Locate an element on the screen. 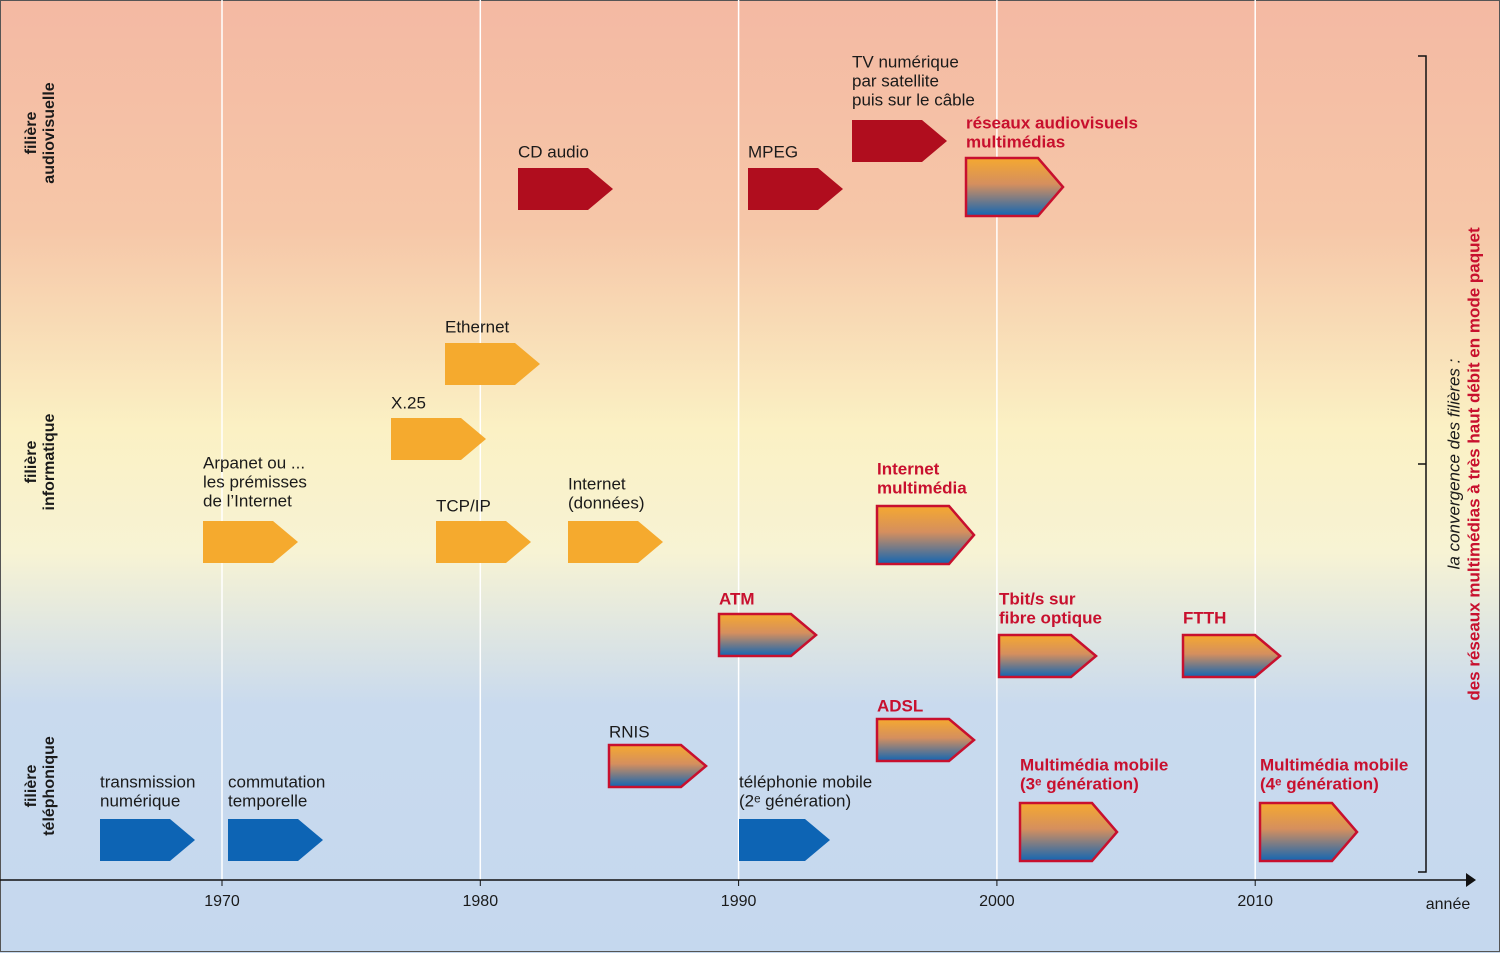 The height and width of the screenshot is (953, 1500). event-label: multimédias is located at coordinates (1015, 141).